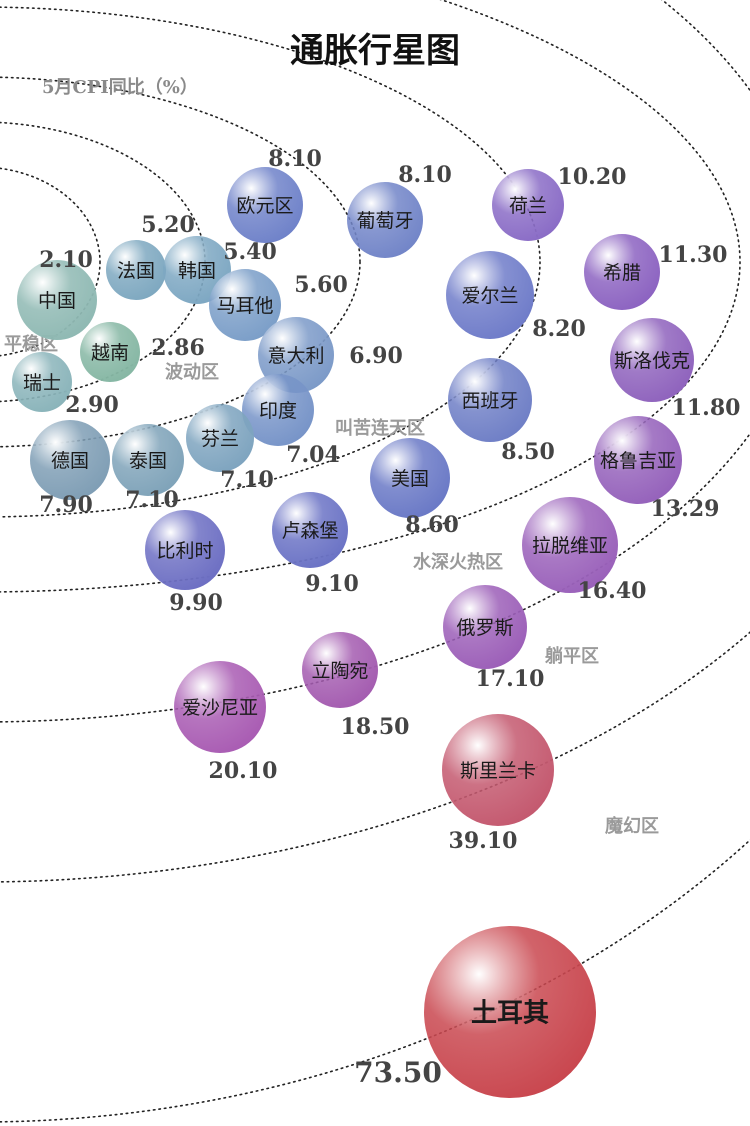 The width and height of the screenshot is (750, 1126). Describe the element at coordinates (483, 841) in the screenshot. I see `cpi-value-label: 39.10` at that location.